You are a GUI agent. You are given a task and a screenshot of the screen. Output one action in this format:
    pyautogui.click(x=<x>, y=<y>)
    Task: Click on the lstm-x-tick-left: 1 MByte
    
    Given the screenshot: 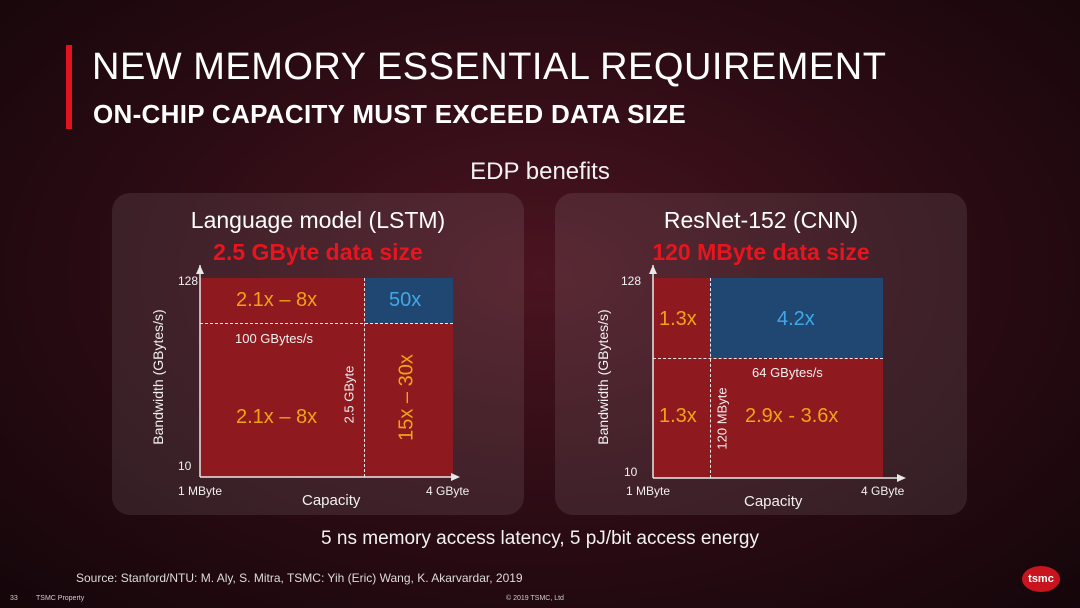 What is the action you would take?
    pyautogui.click(x=200, y=491)
    